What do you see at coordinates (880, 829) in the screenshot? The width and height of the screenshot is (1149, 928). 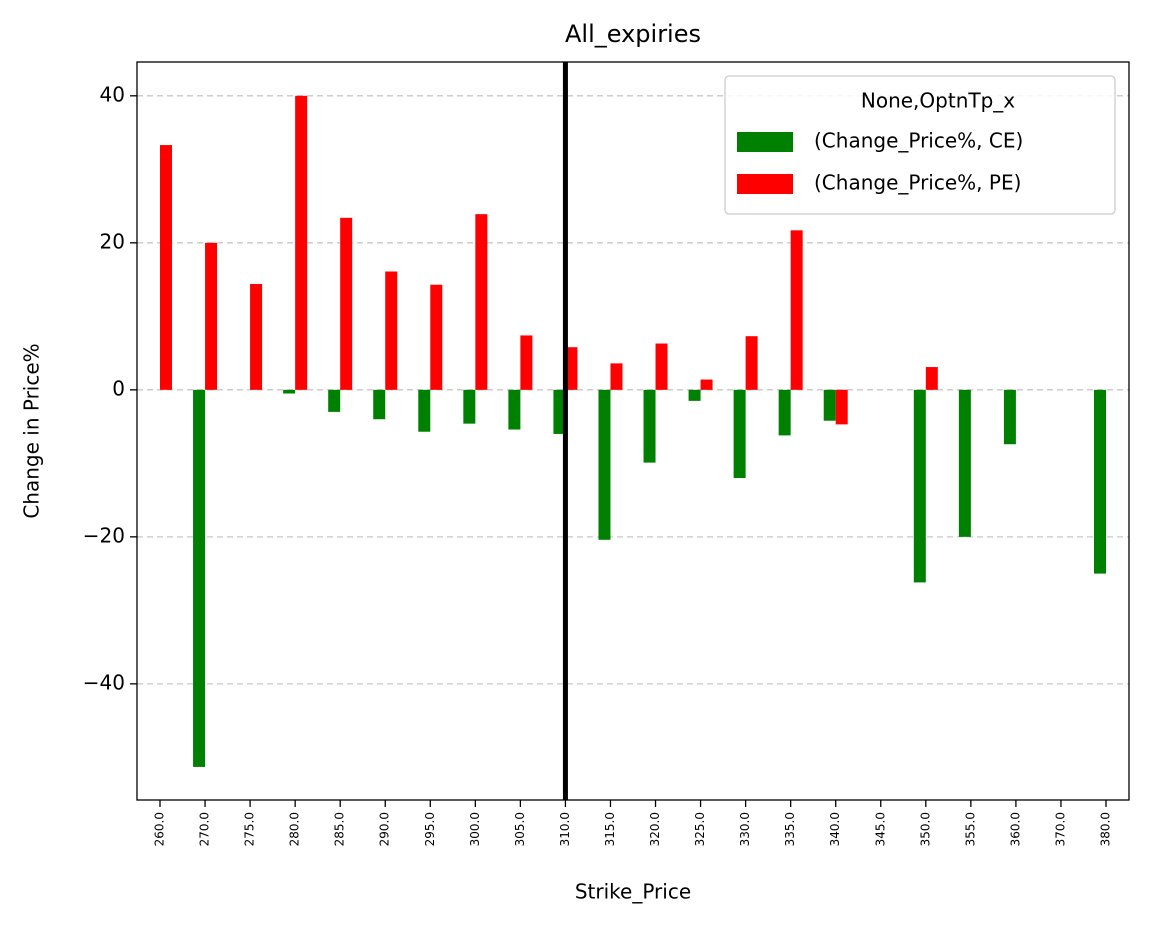 I see `x-tick-label: 345.0` at bounding box center [880, 829].